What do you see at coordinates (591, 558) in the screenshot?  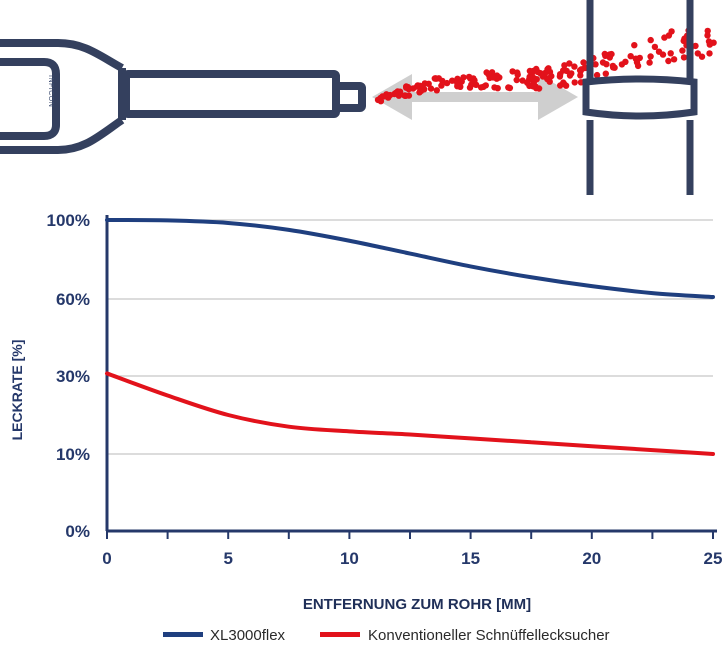 I see `x-tick-label: 20` at bounding box center [591, 558].